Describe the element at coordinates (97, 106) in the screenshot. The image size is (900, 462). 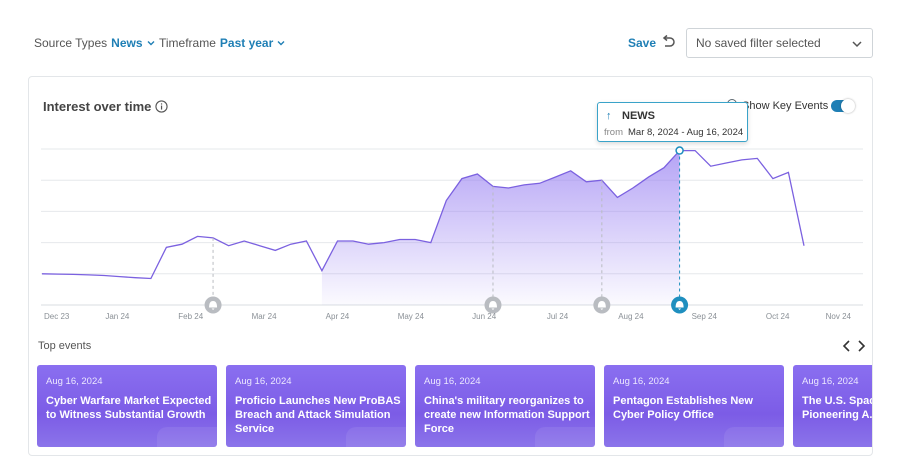
I see `card-title: Interest over time` at that location.